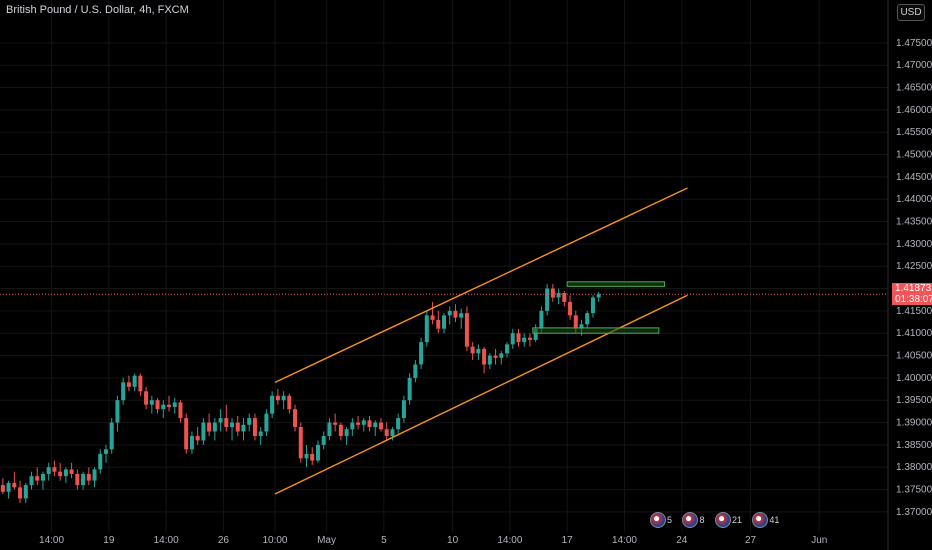 This screenshot has width=932, height=550. I want to click on price-tick-label: 1.41500, so click(914, 311).